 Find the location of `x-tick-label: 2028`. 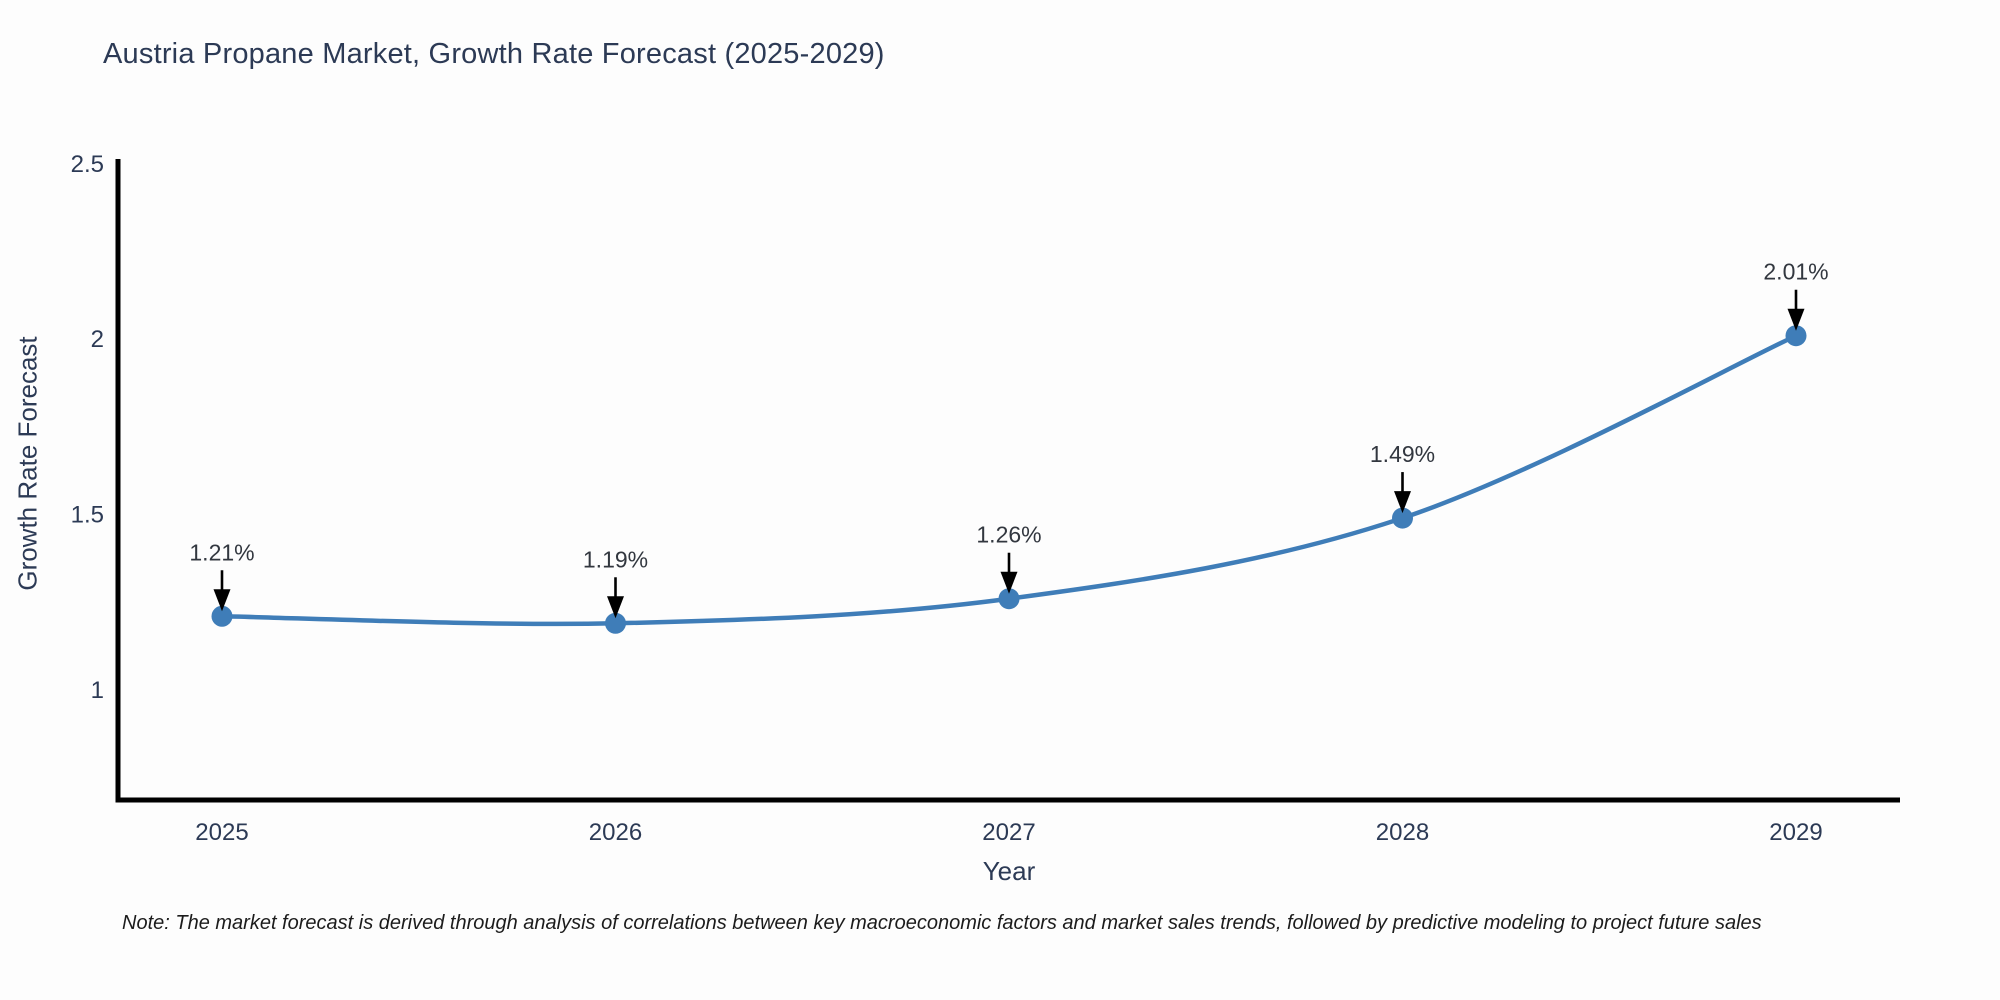

x-tick-label: 2028 is located at coordinates (1402, 832).